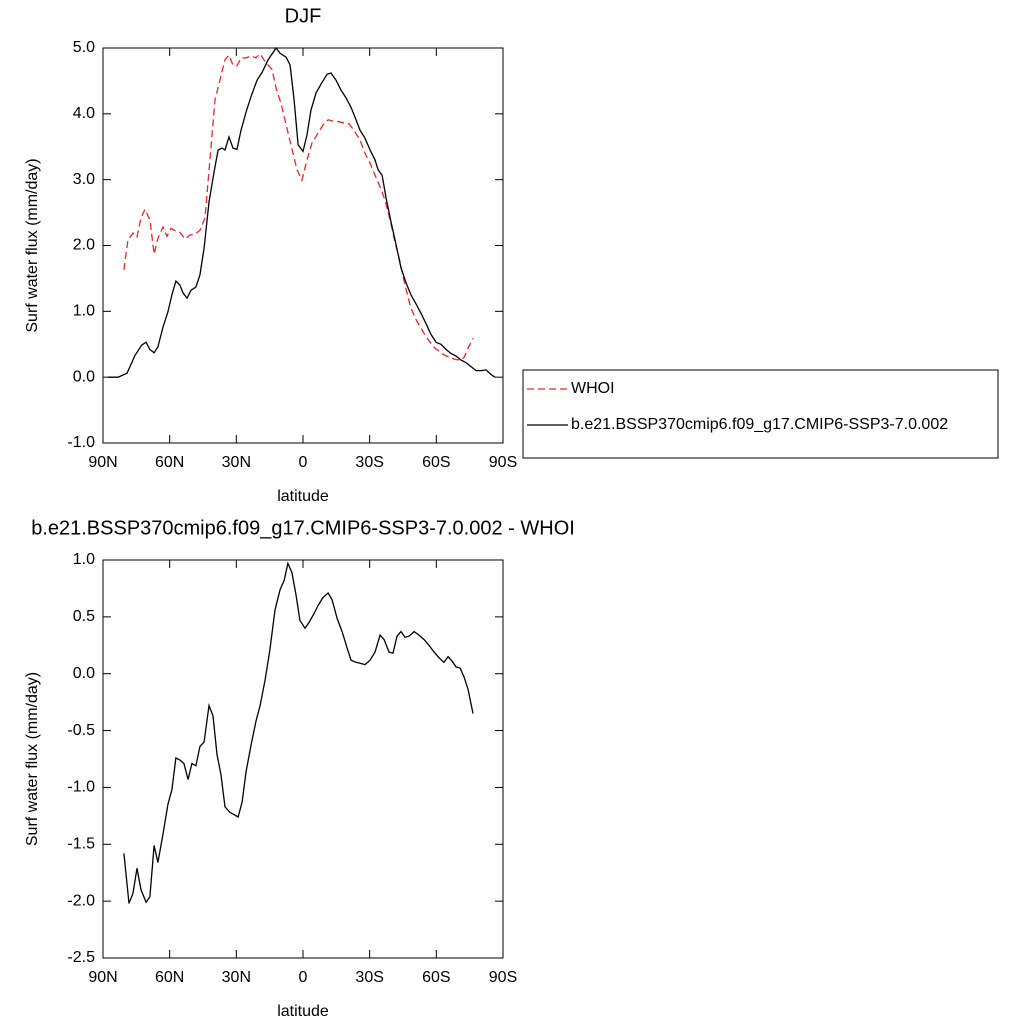 The height and width of the screenshot is (1024, 1024). I want to click on y-tick-label: 4.0, so click(84, 113).